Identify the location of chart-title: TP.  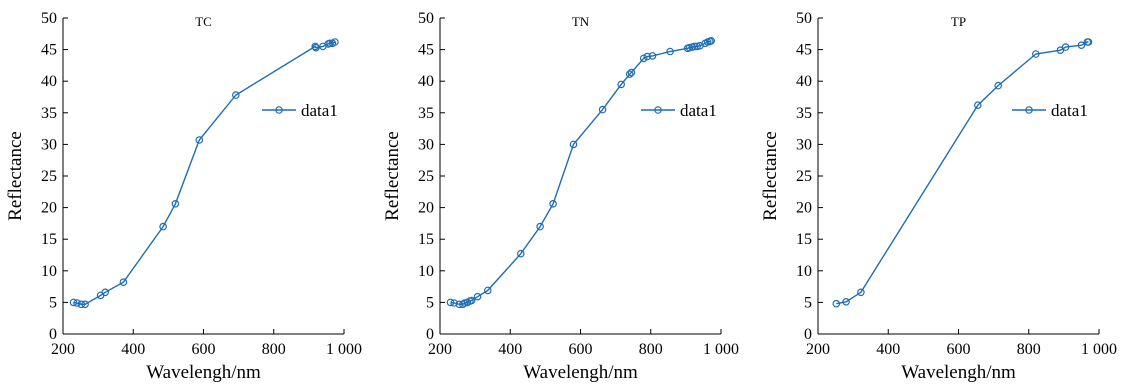
(958, 21).